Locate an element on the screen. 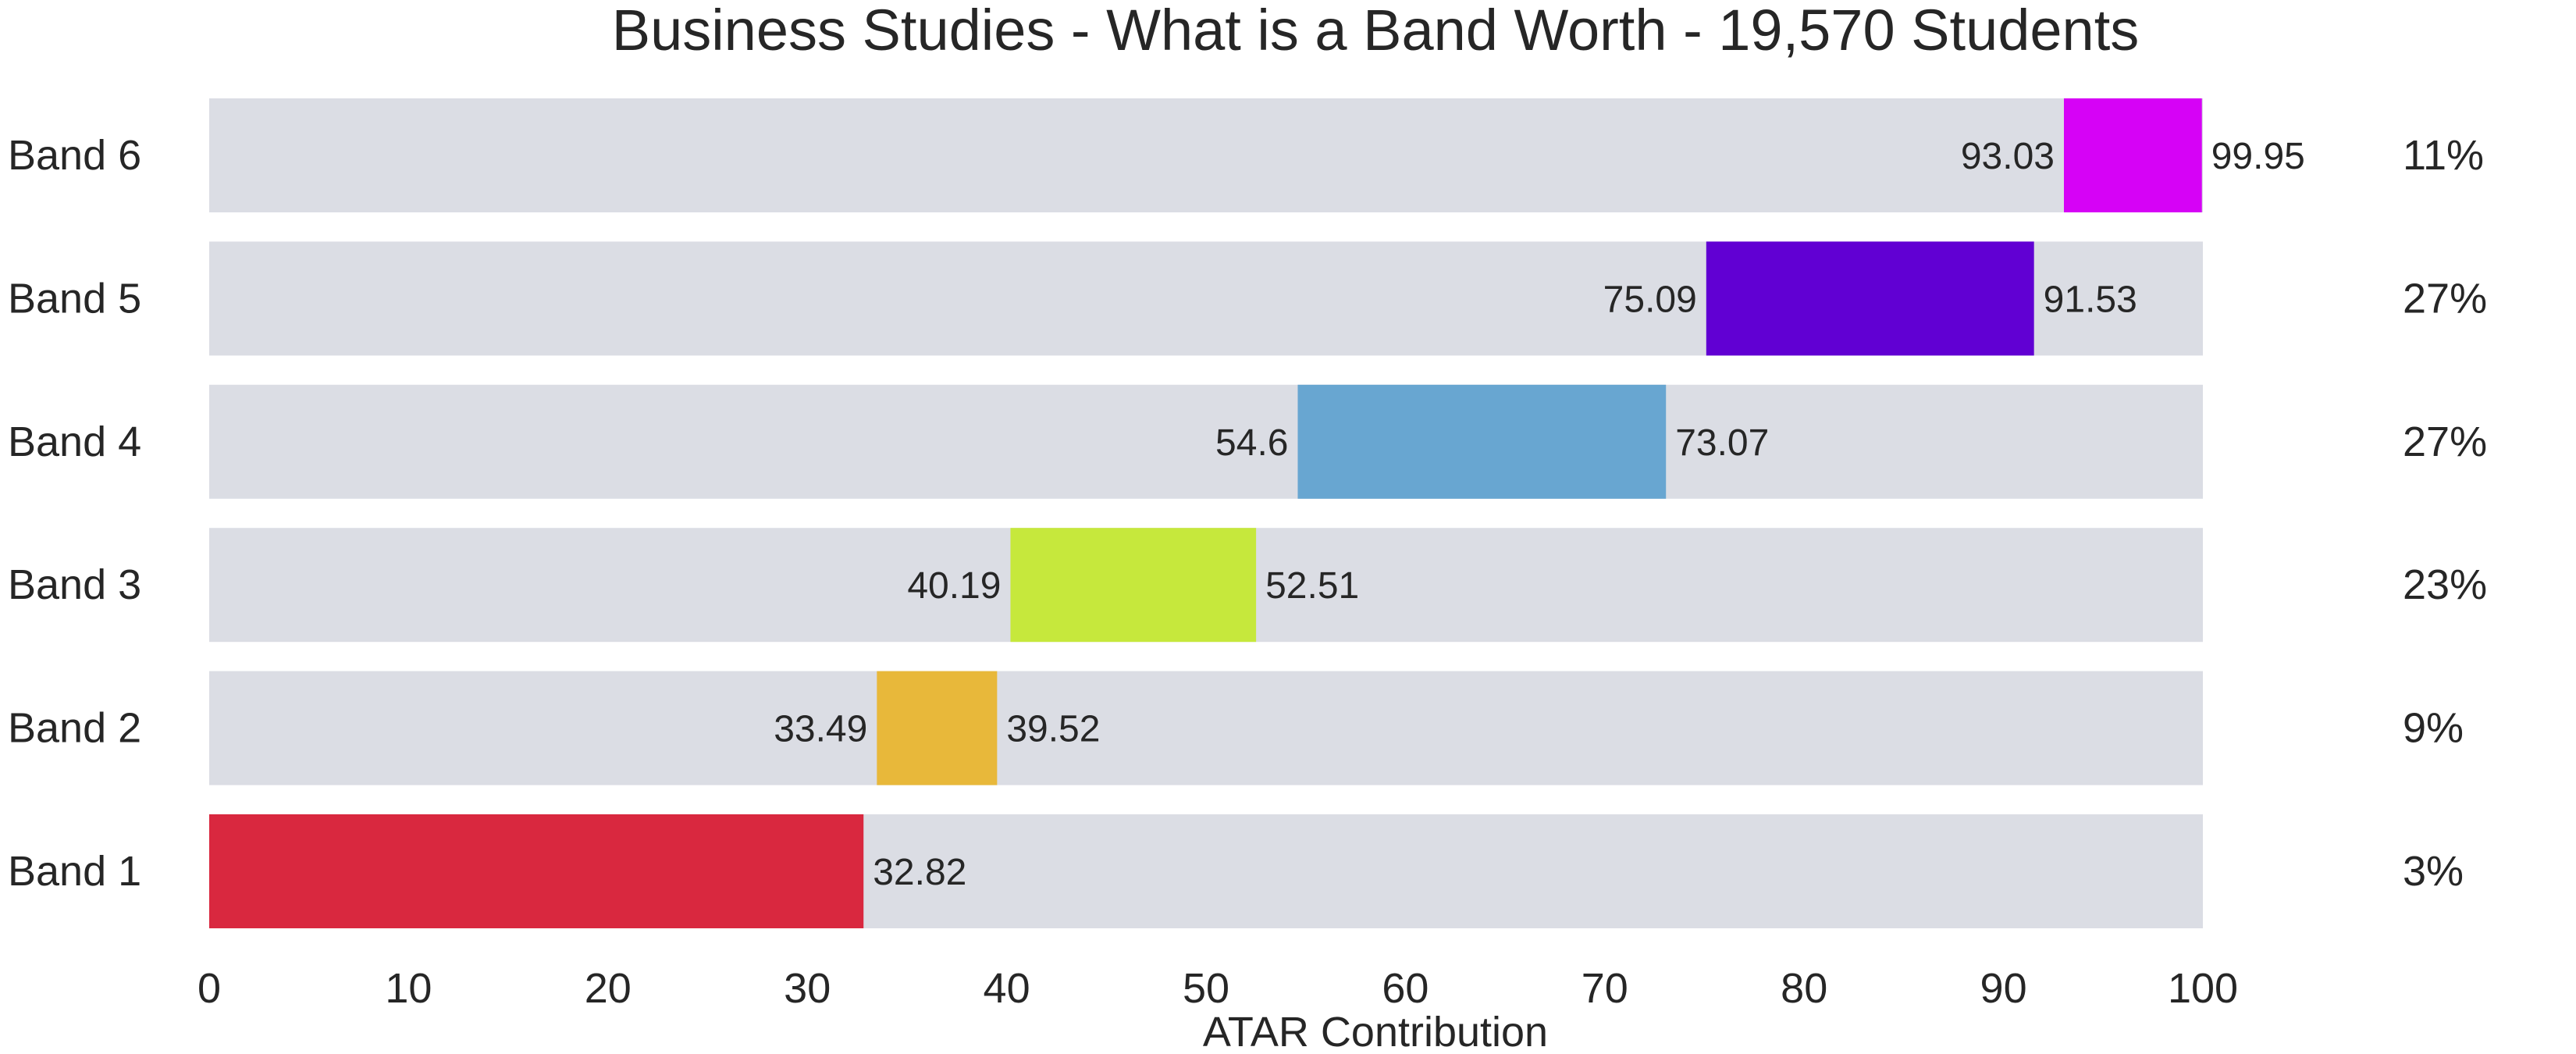 The image size is (2576, 1054). x-tick-label: 50 is located at coordinates (1206, 988).